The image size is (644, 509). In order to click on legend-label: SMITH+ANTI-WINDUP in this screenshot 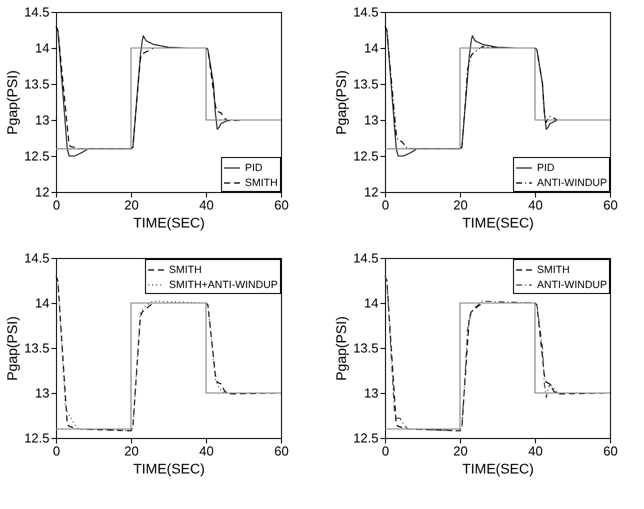, I will do `click(223, 285)`.